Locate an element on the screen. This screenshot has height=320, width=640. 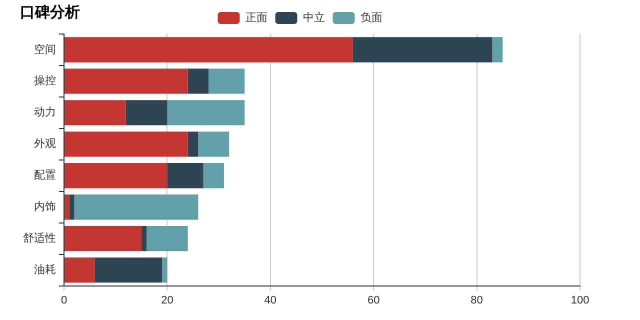
legend-label: 负面 is located at coordinates (371, 18).